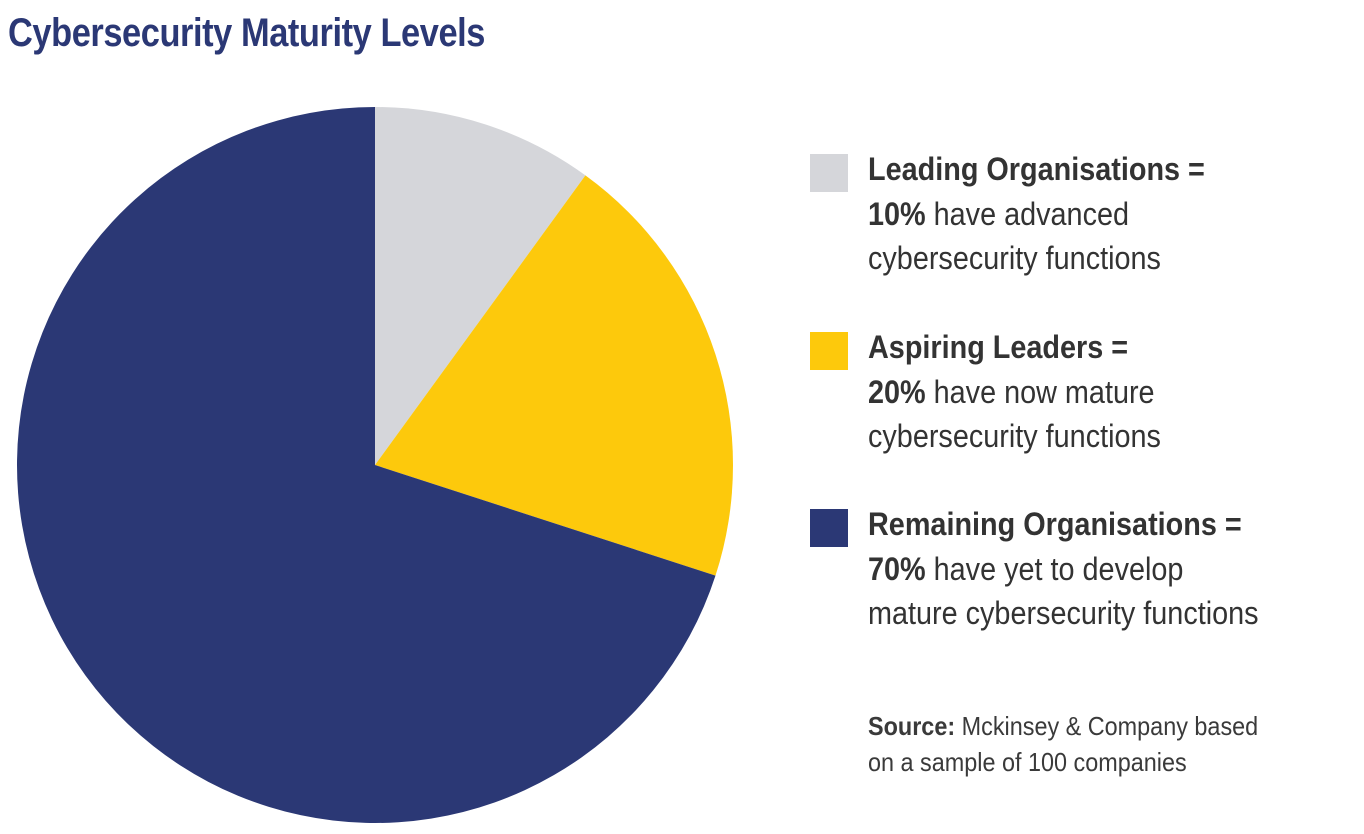 The image size is (1364, 834). Describe the element at coordinates (897, 213) in the screenshot. I see `legend-percent: 10%` at that location.